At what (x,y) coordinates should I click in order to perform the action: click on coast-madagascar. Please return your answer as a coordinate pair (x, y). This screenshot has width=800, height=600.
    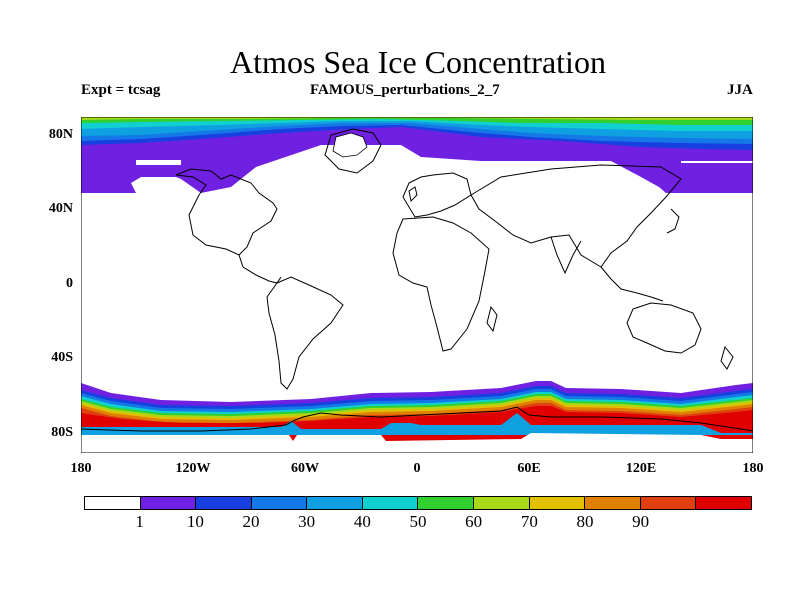
    Looking at the image, I should click on (492, 319).